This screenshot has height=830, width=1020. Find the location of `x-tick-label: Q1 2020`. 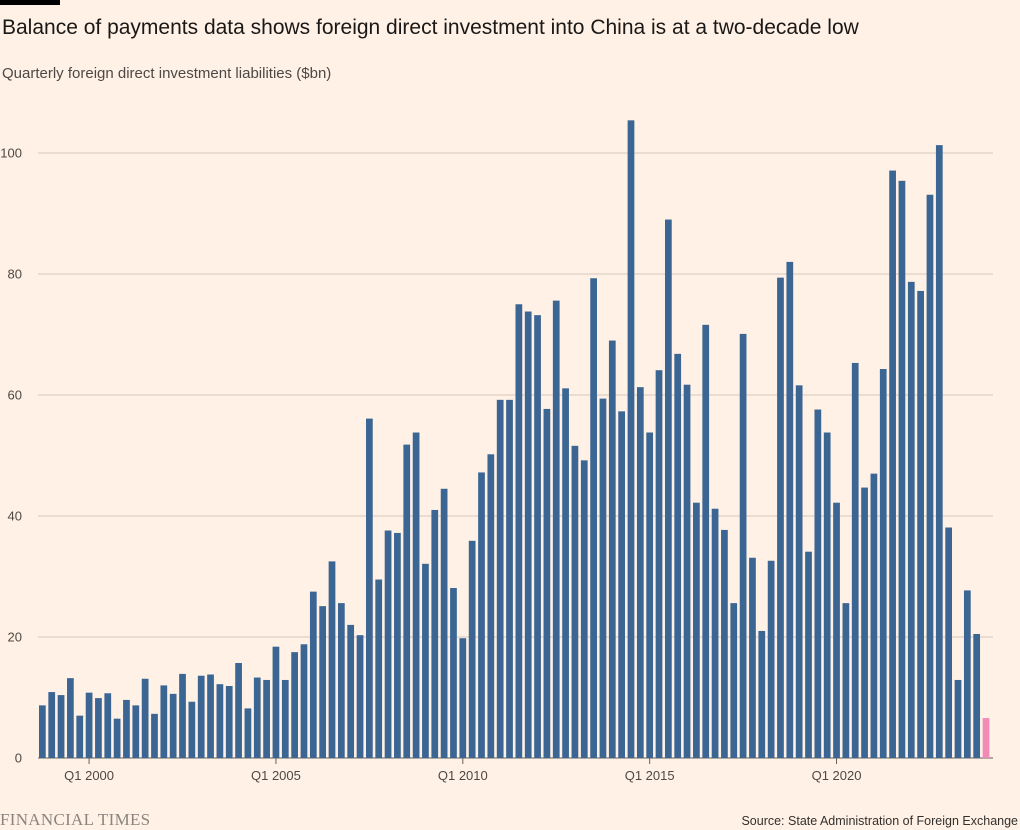

x-tick-label: Q1 2020 is located at coordinates (837, 775).